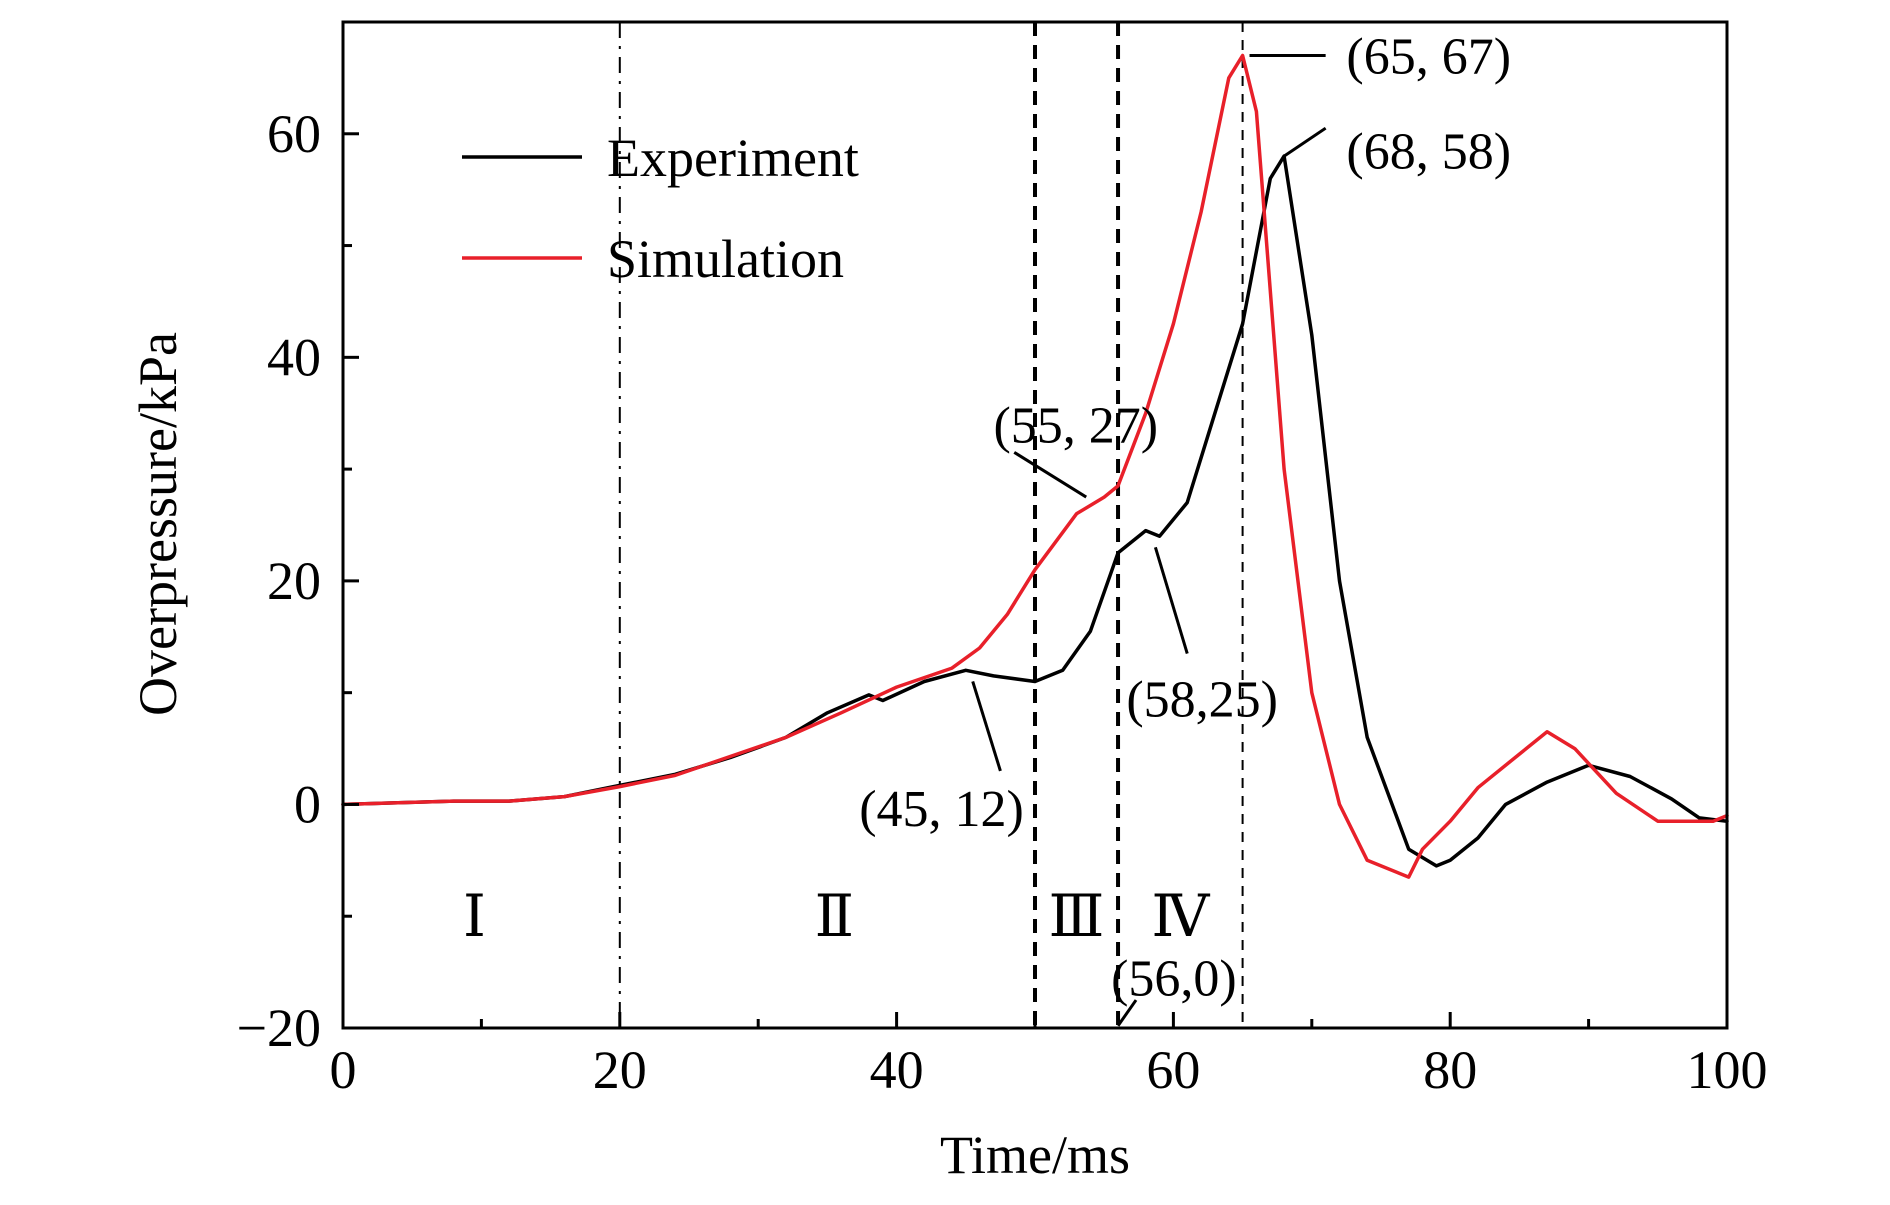 Image resolution: width=1890 pixels, height=1205 pixels. What do you see at coordinates (294, 134) in the screenshot?
I see `y-tick-label-60: 60` at bounding box center [294, 134].